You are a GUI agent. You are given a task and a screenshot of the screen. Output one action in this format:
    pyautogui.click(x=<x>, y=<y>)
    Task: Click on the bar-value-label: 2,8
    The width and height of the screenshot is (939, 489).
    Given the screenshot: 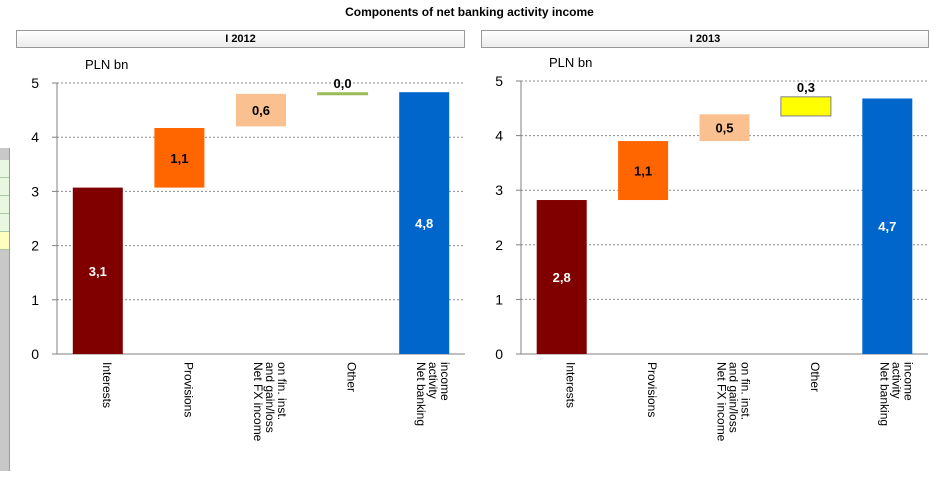 What is the action you would take?
    pyautogui.click(x=562, y=277)
    